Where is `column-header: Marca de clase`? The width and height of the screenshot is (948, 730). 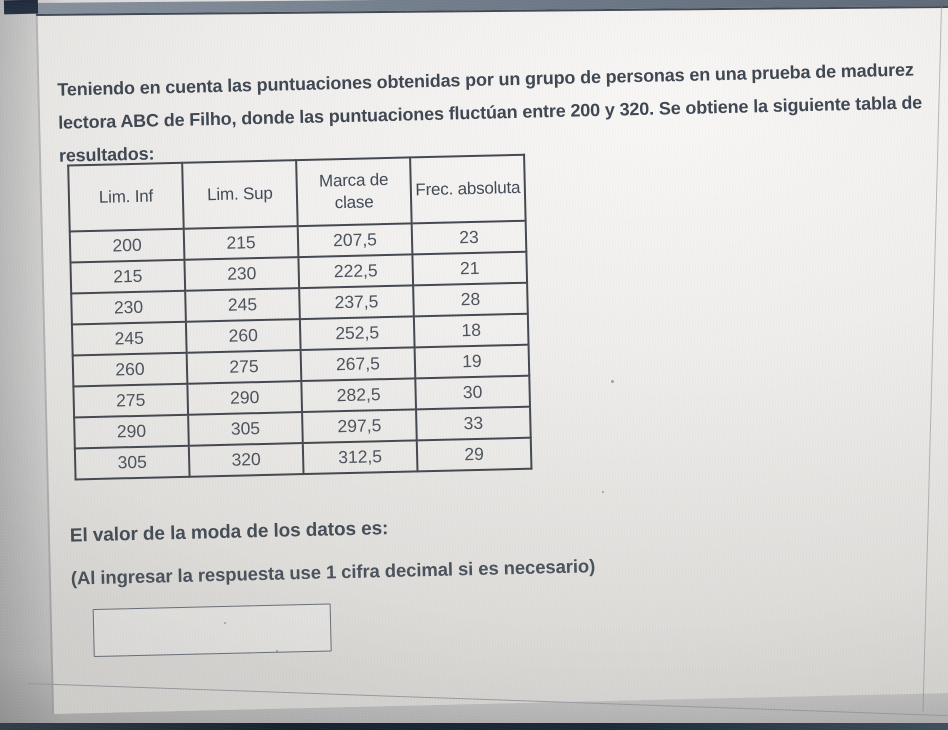 column-header: Marca de clase is located at coordinates (354, 192).